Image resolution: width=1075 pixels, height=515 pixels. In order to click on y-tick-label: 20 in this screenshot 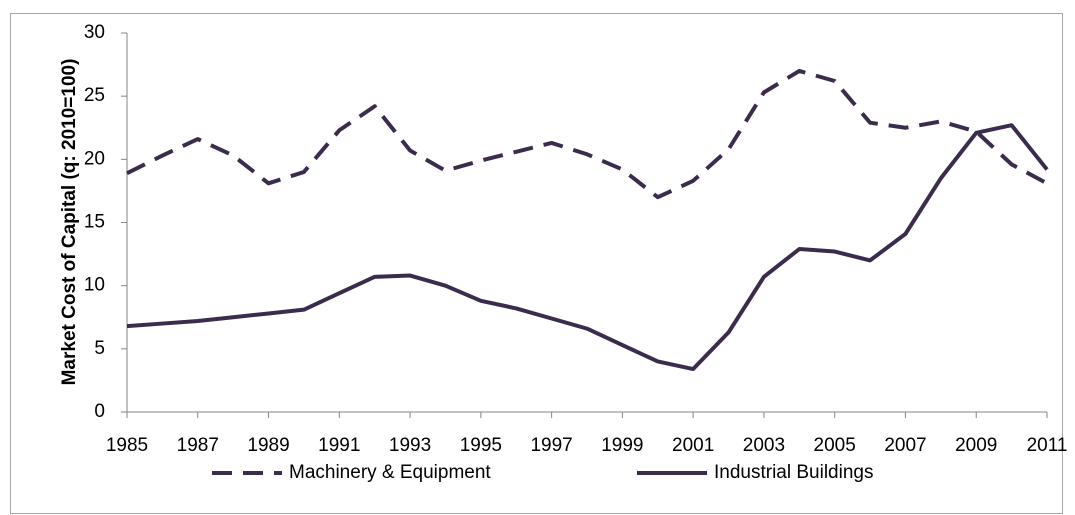, I will do `click(94, 158)`.